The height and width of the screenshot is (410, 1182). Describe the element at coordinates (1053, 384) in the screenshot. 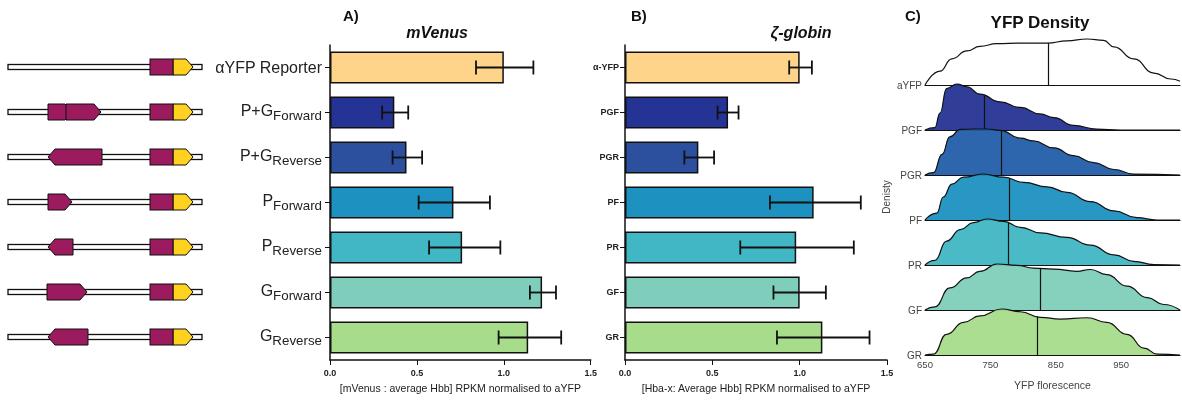

I see `x-axis-title: YFP florescence` at that location.